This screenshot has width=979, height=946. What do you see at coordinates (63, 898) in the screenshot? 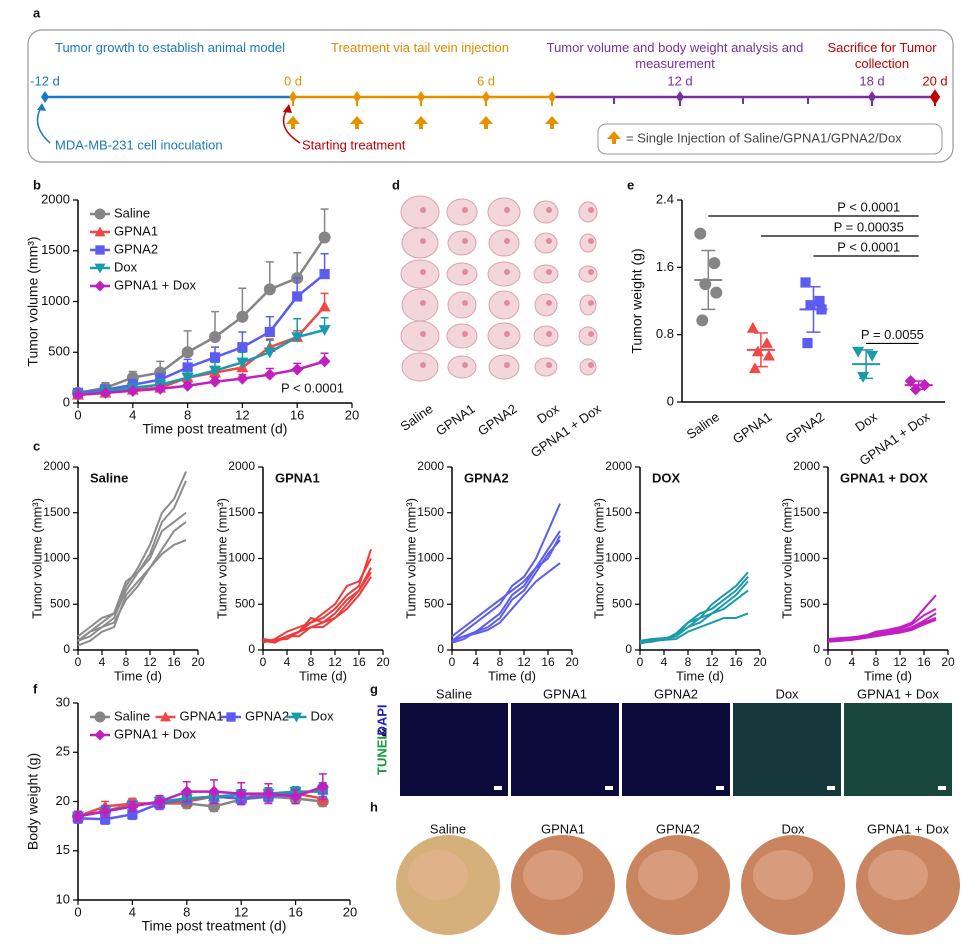
I see `y-tick-label: 10` at bounding box center [63, 898].